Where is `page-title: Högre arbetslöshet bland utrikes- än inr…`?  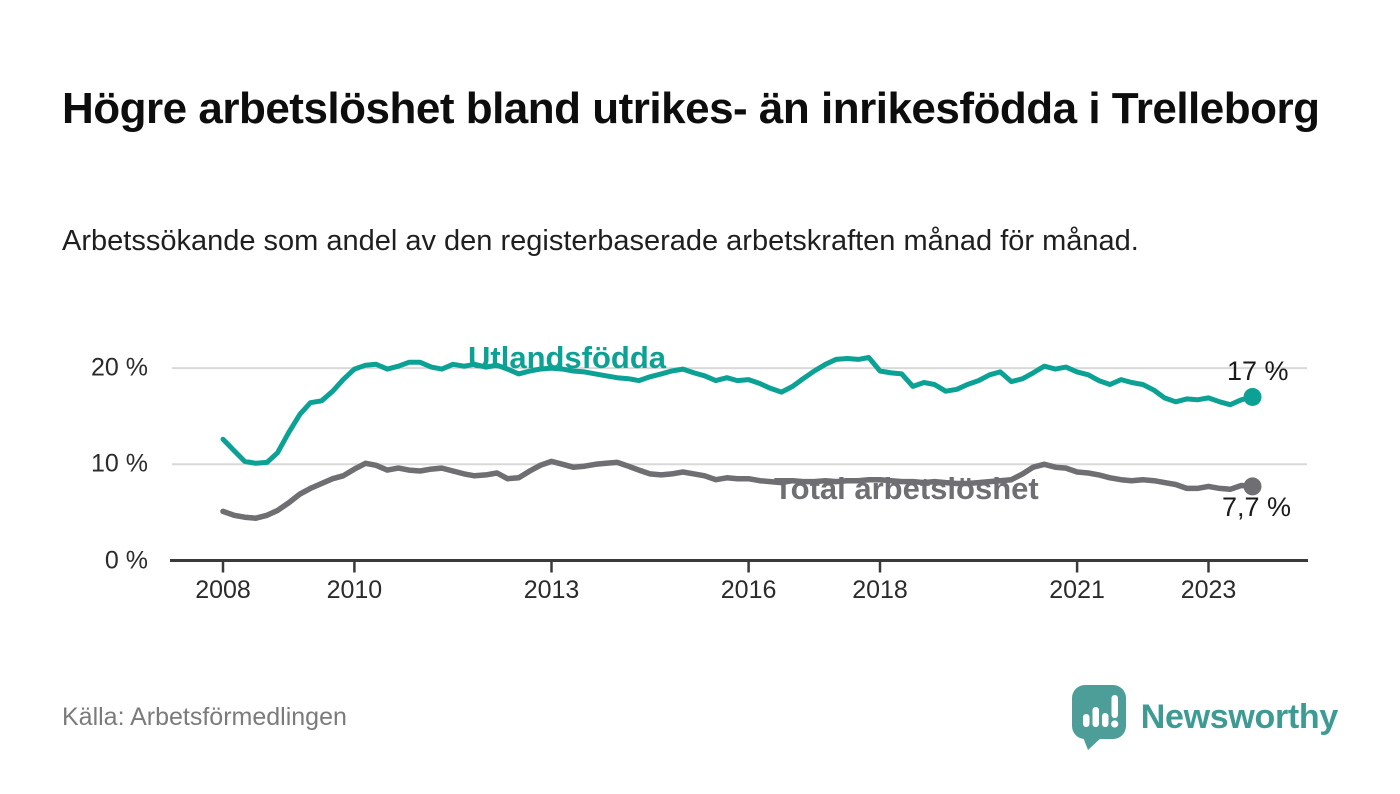
page-title: Högre arbetslöshet bland utrikes- än inr… is located at coordinates (691, 109).